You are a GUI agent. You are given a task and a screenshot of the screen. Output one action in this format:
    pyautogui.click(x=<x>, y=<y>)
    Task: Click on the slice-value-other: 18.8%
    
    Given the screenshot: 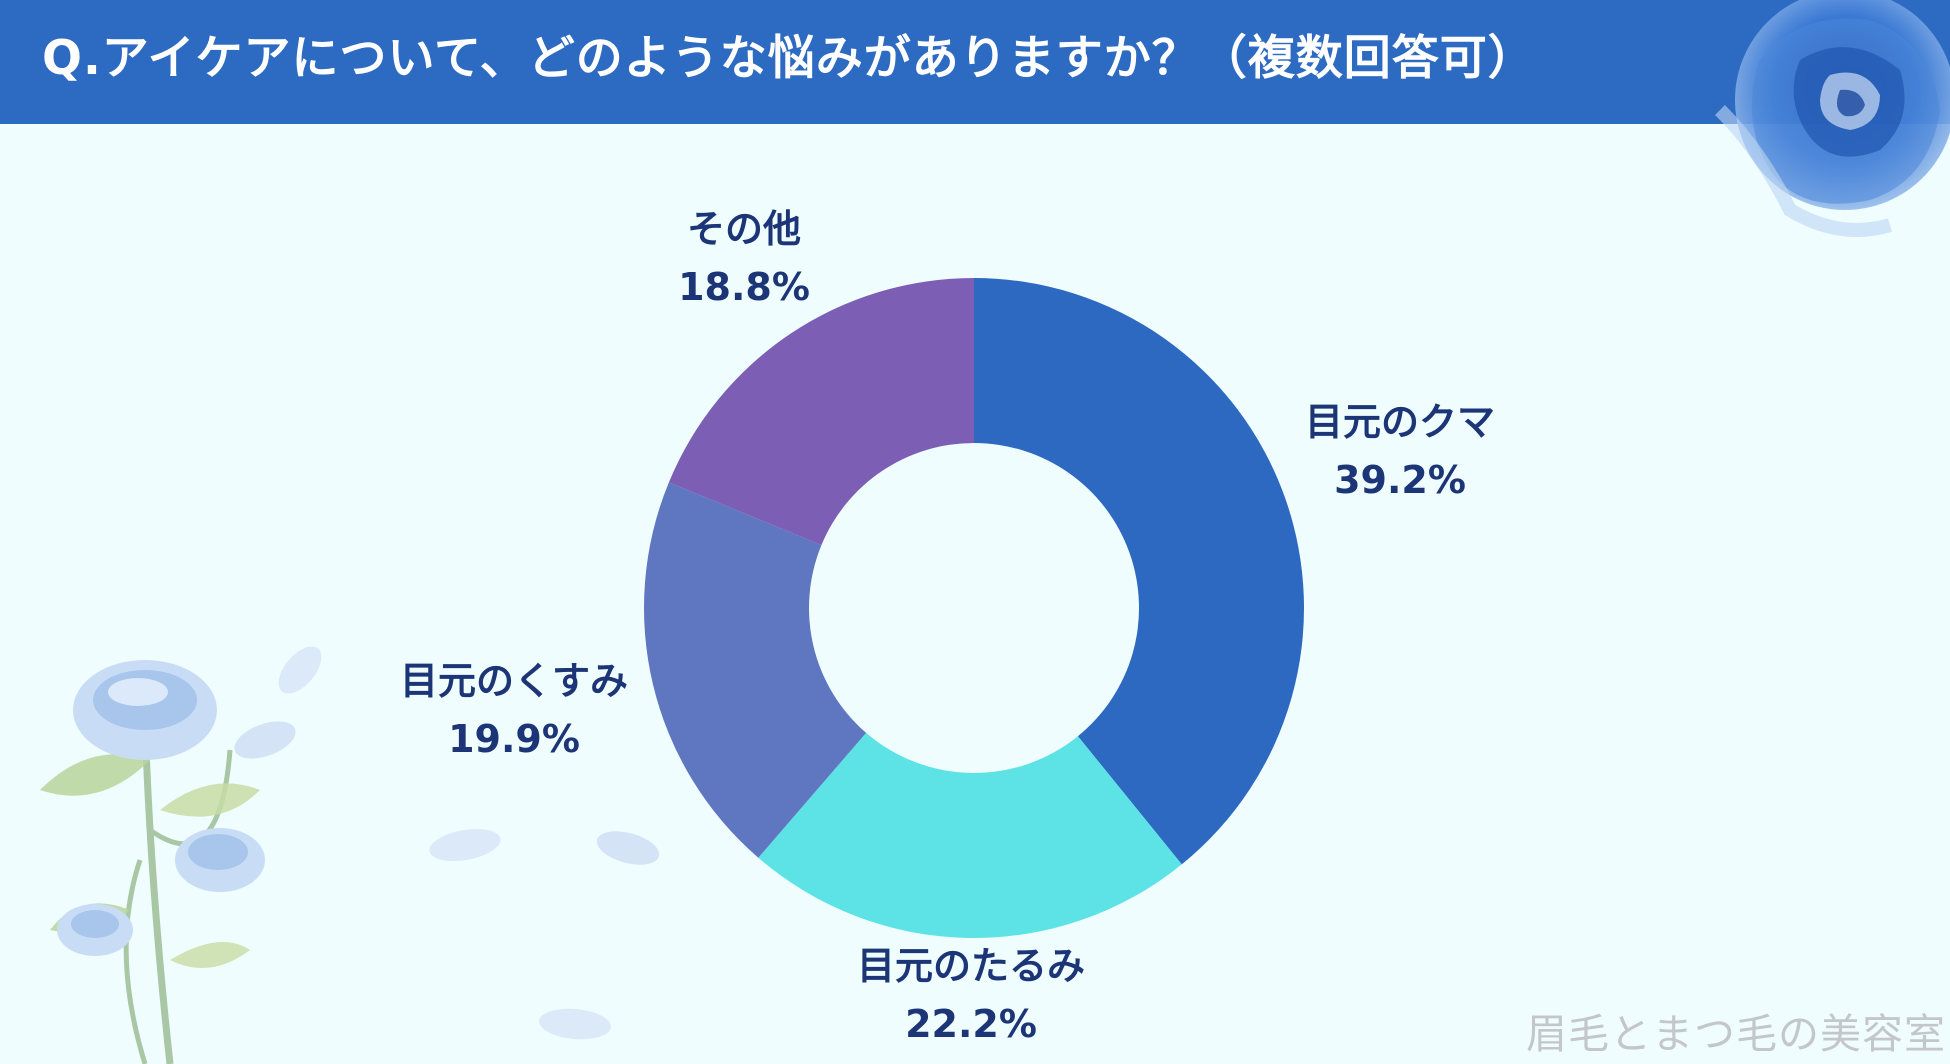 What is the action you would take?
    pyautogui.click(x=744, y=287)
    